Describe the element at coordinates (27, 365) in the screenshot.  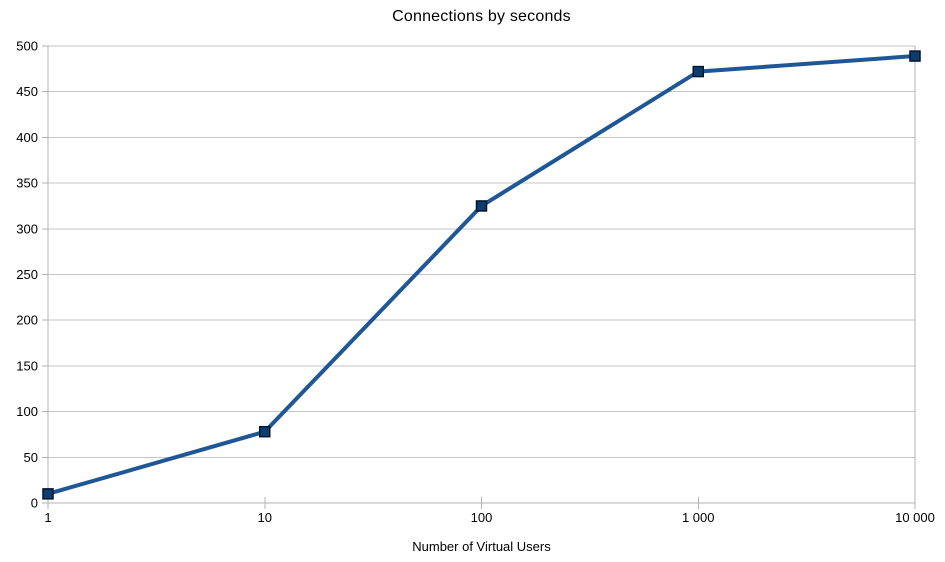
I see `y-tick-label: 150` at that location.